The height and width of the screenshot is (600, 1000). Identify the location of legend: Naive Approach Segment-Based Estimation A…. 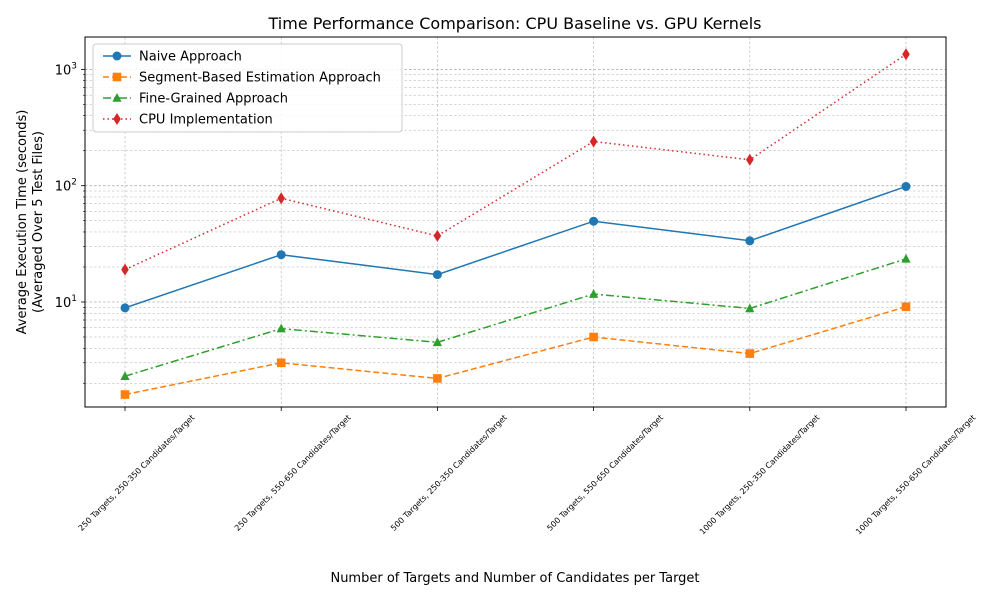
(247, 88).